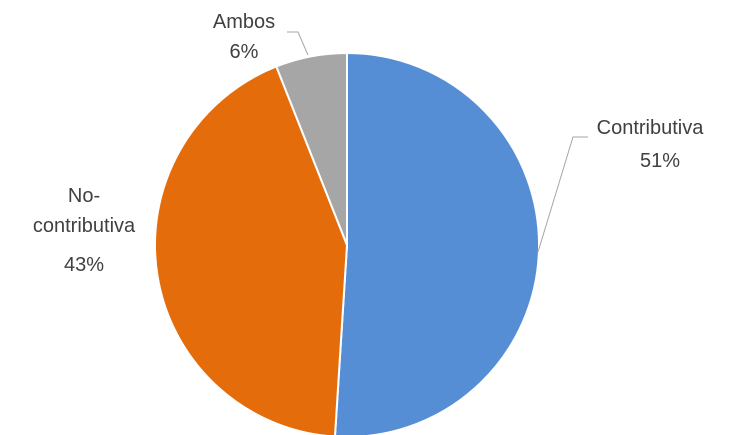 This screenshot has height=435, width=729. I want to click on pie-slice-ambos, so click(311, 148).